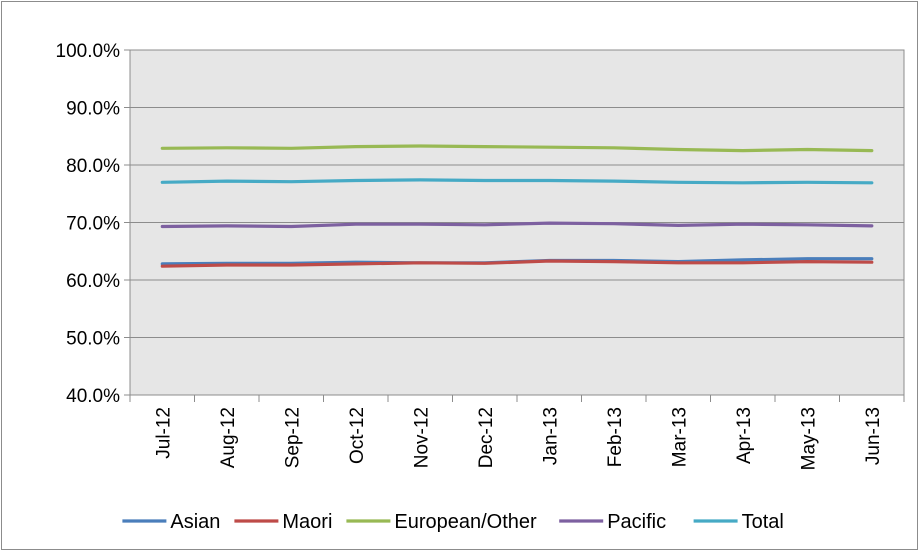 The width and height of the screenshot is (920, 552). Describe the element at coordinates (357, 435) in the screenshot. I see `x-tick-label: Oct-12` at that location.